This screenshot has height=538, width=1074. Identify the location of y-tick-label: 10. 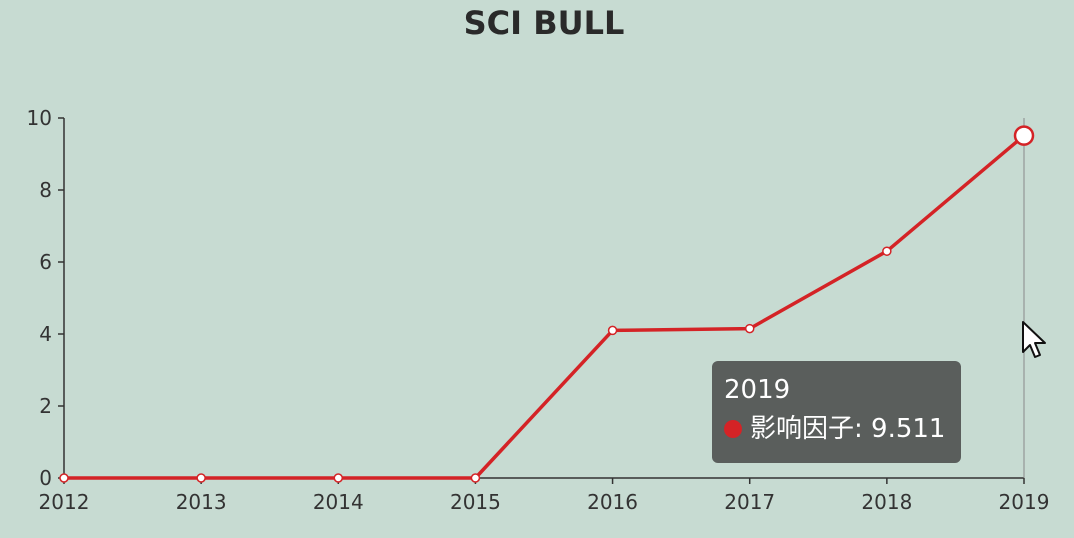
(39, 118).